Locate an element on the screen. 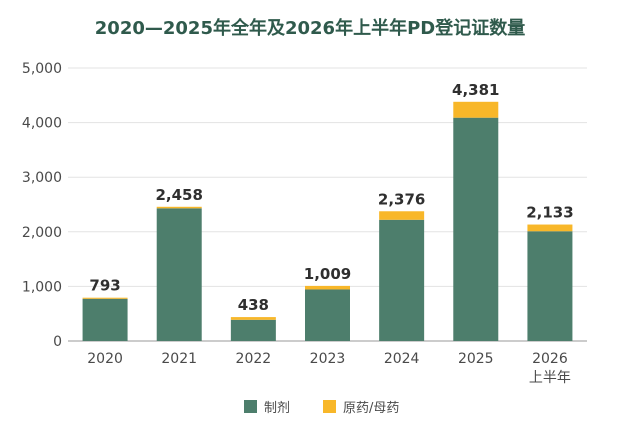  x-tick-label: 2024 is located at coordinates (402, 359).